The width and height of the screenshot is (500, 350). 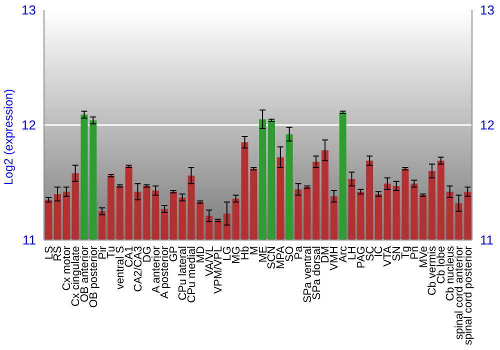 What do you see at coordinates (487, 240) in the screenshot?
I see `y2-tick-label: 11` at bounding box center [487, 240].